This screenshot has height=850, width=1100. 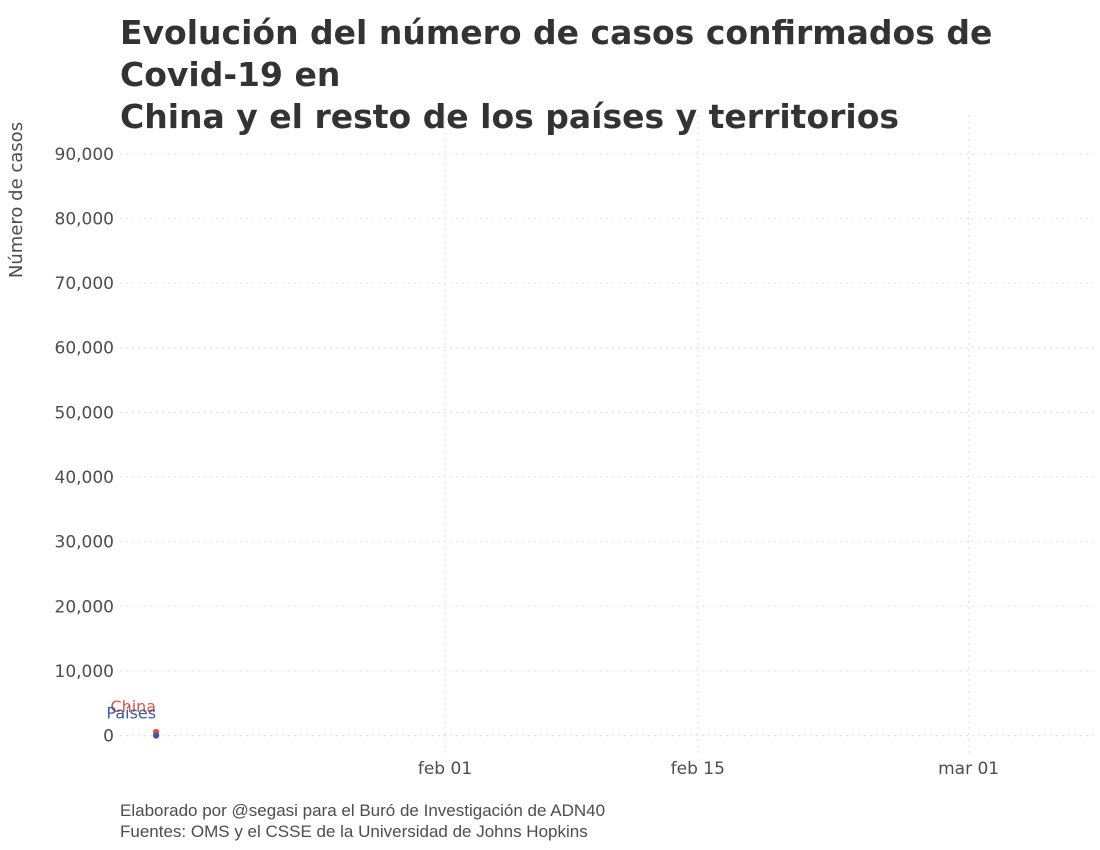 What do you see at coordinates (108, 737) in the screenshot?
I see `y-tick-label: 0` at bounding box center [108, 737].